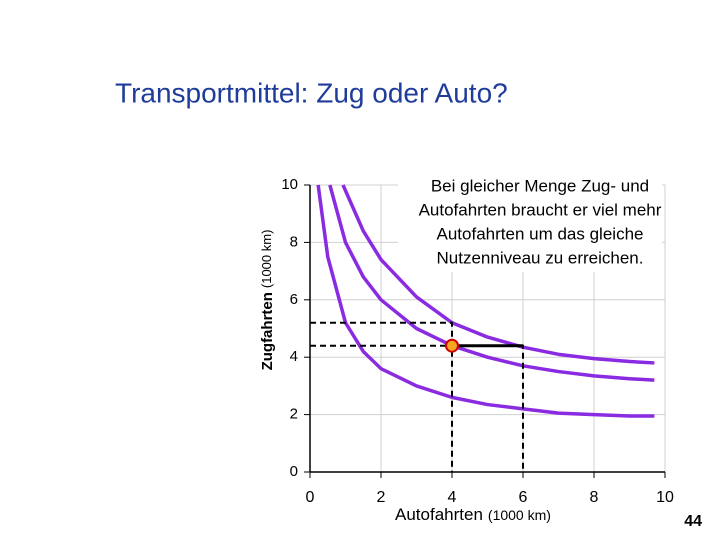 This screenshot has width=720, height=540. Describe the element at coordinates (289, 184) in the screenshot. I see `y-tick-label: 10` at that location.